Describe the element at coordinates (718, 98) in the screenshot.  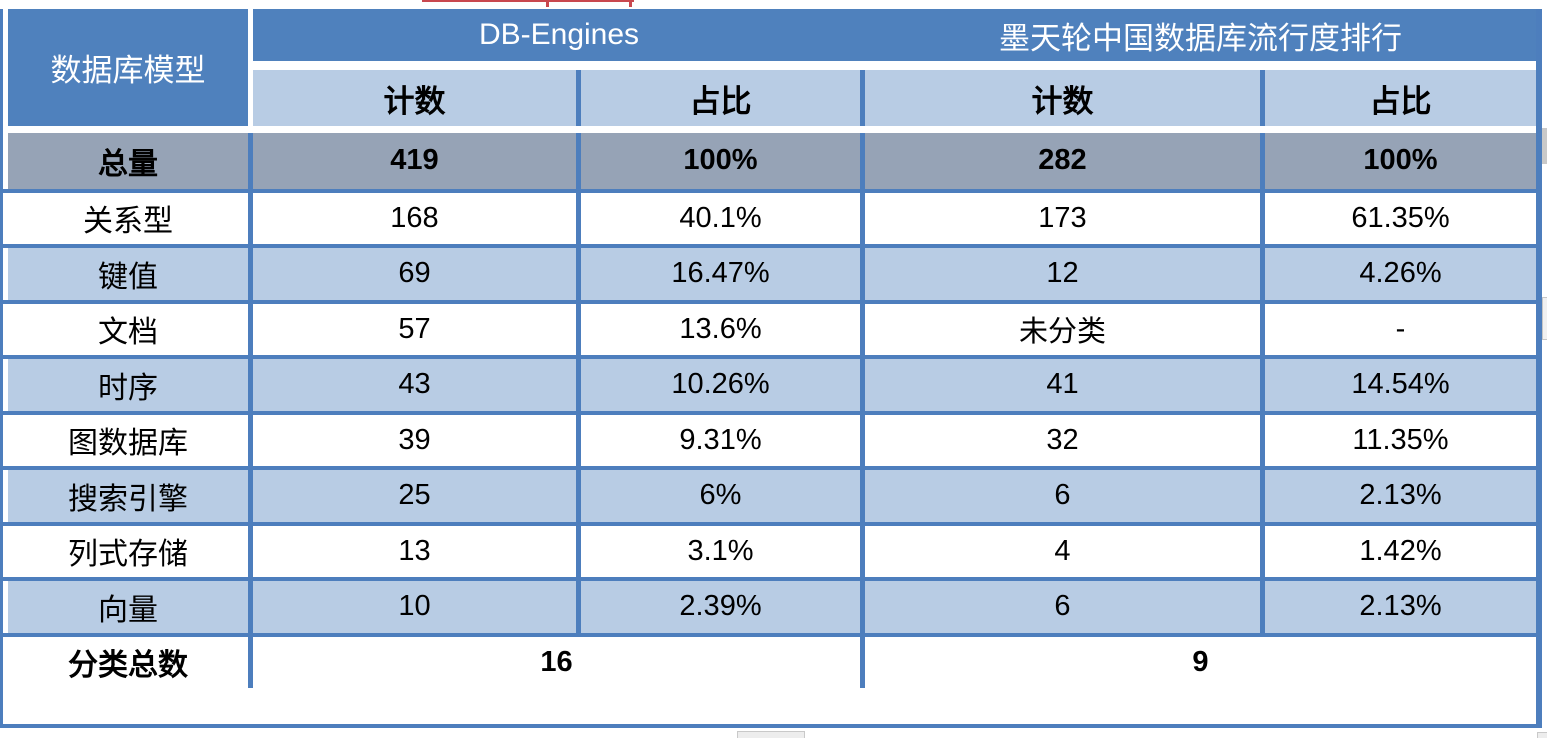
I see `header-db-engines-share: 占比` at that location.